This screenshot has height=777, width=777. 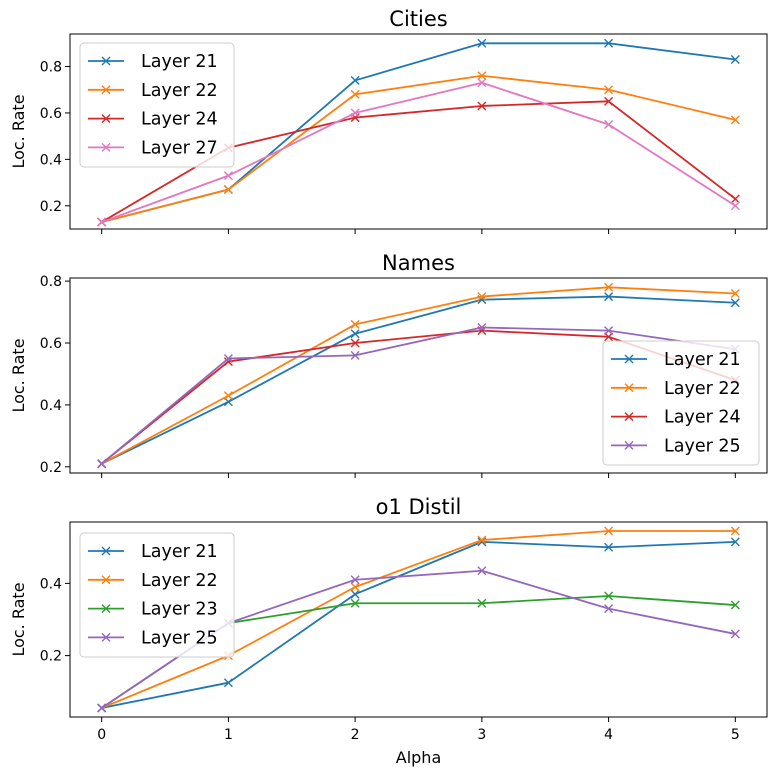 What do you see at coordinates (179, 148) in the screenshot?
I see `legend-label: Layer 27` at bounding box center [179, 148].